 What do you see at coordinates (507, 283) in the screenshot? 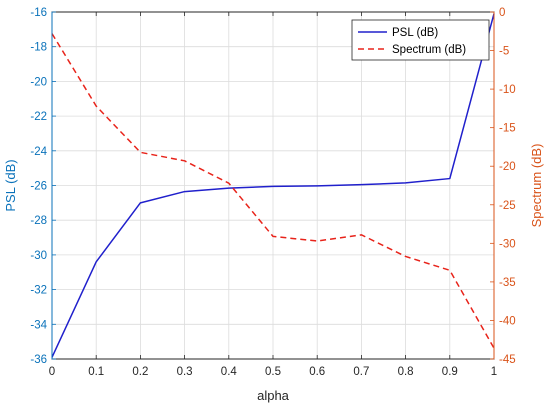
I see `y-right-tick-label: -35` at bounding box center [507, 283].